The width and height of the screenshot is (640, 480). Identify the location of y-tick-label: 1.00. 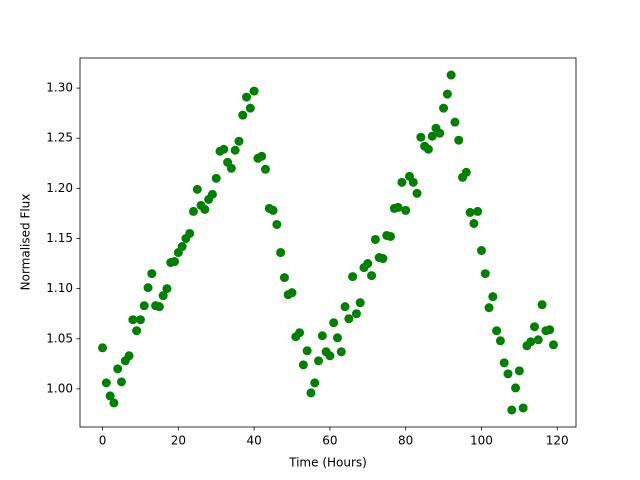
(59, 388).